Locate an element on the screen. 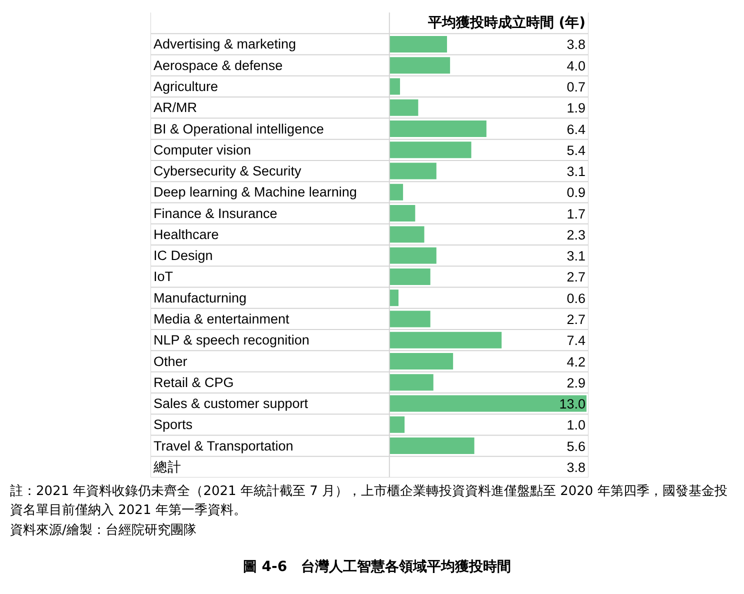 The image size is (744, 594). y-tick-label: Advertising & marketing is located at coordinates (224, 44).